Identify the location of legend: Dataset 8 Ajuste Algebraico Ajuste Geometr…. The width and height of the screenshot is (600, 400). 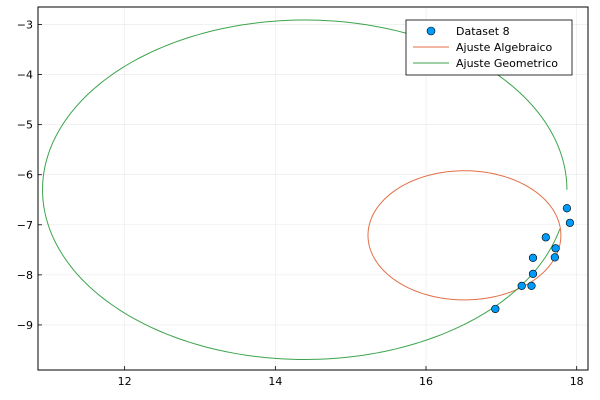
(489, 47).